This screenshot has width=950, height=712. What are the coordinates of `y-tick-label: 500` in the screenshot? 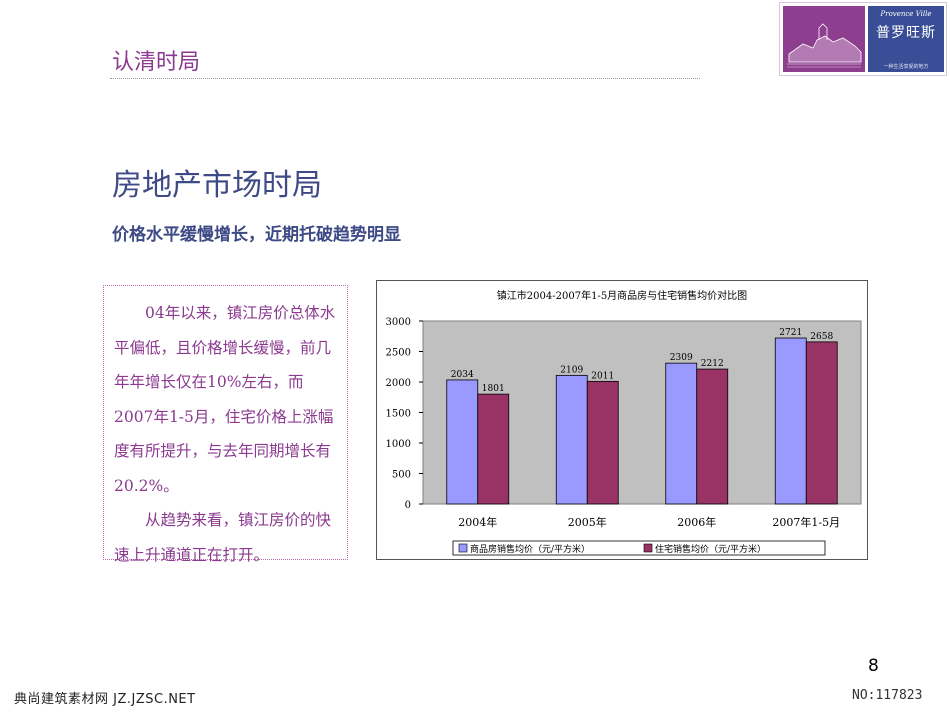 It's located at (401, 475).